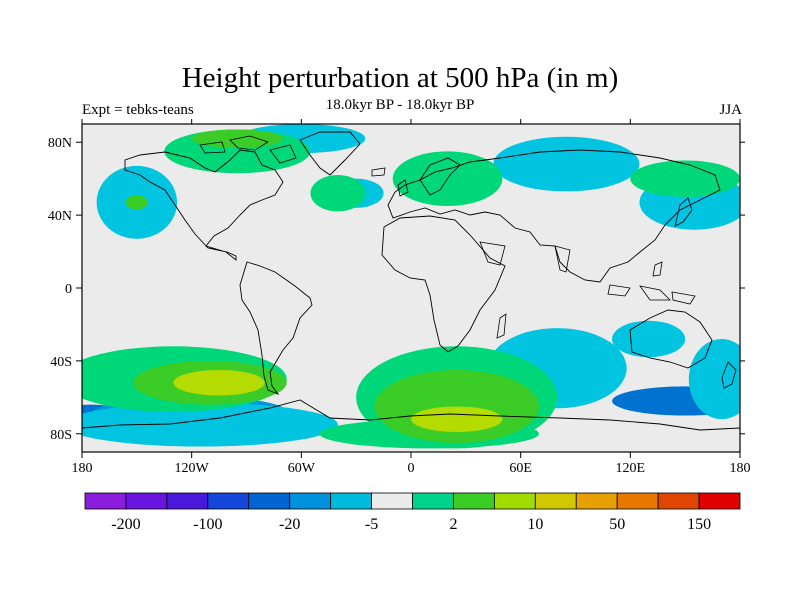  I want to click on lat-tick-label: 80S, so click(61, 435).